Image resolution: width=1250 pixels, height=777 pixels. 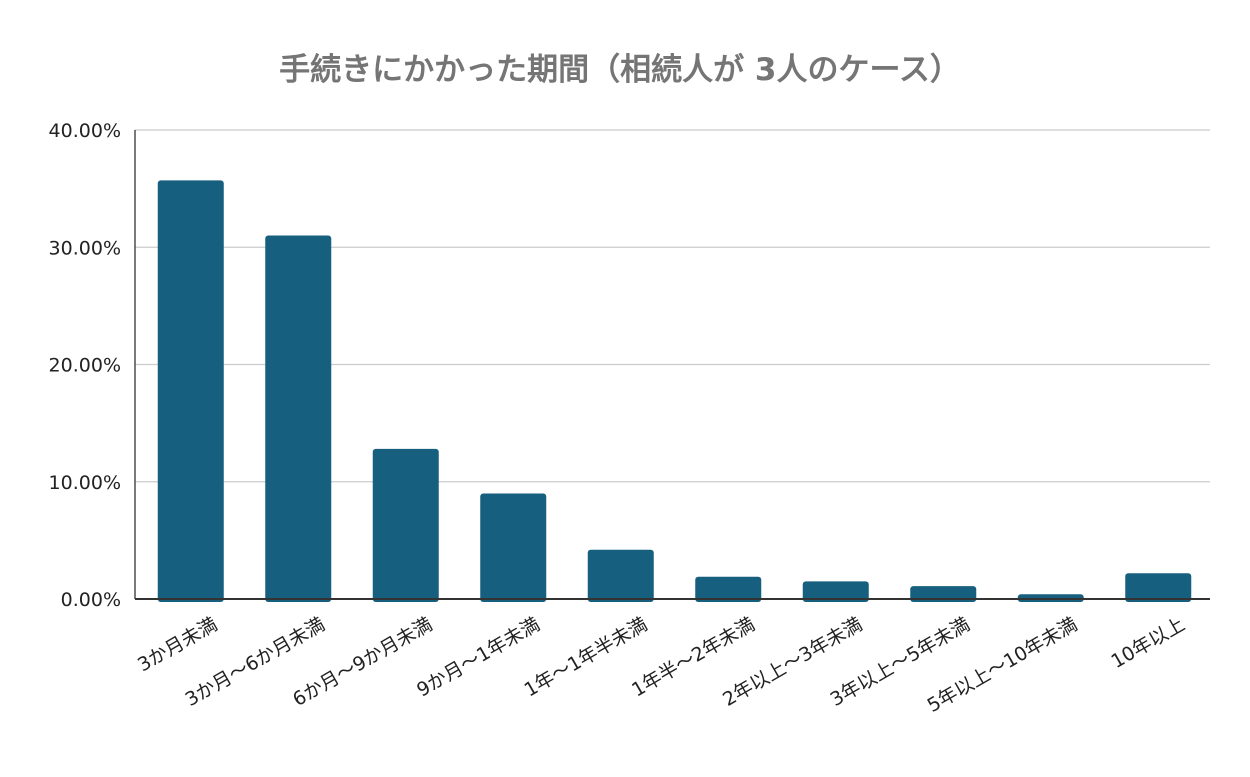 I want to click on y-tick-label: 30.00%, so click(x=85, y=248).